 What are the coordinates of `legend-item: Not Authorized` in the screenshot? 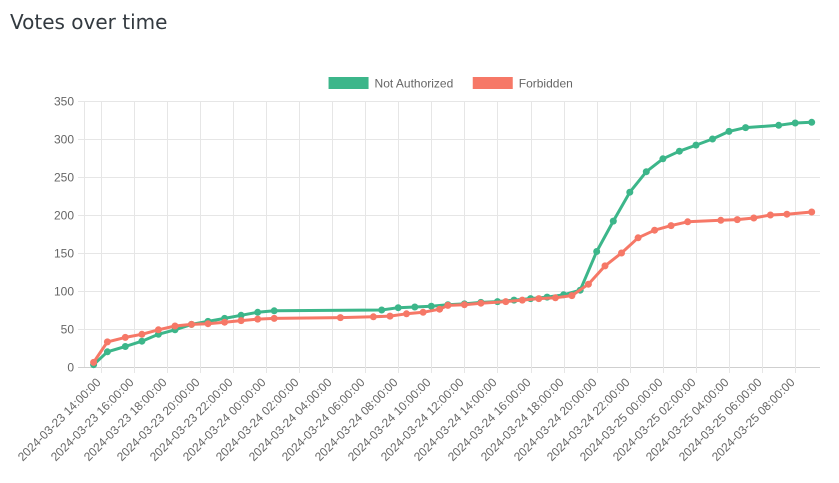 It's located at (391, 84).